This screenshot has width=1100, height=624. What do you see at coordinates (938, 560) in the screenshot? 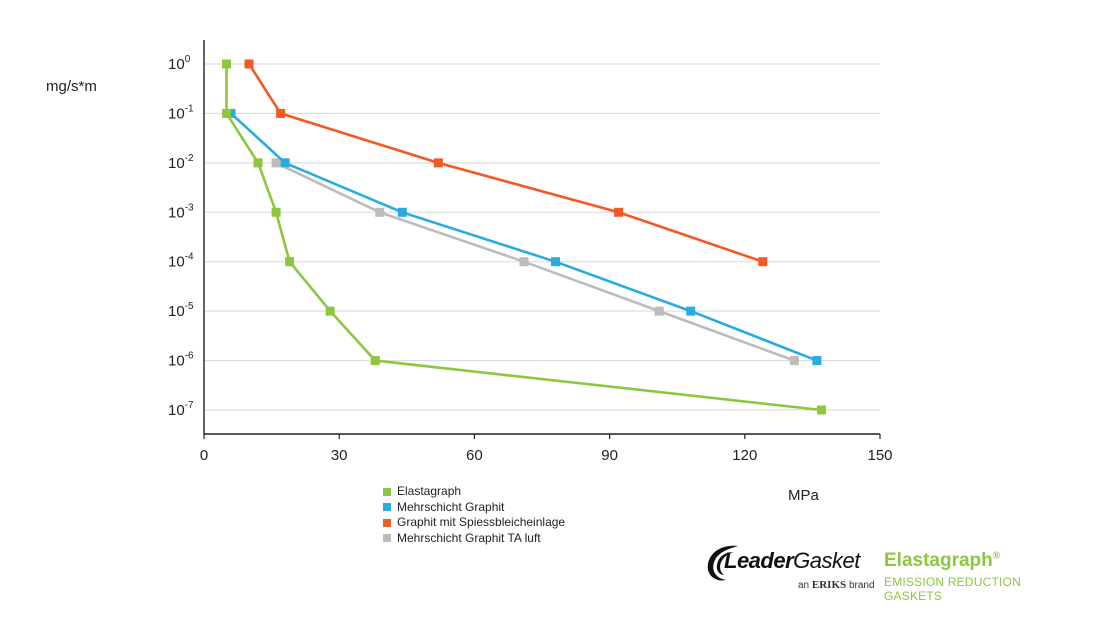
I see `product-name: Elastagraph` at bounding box center [938, 560].